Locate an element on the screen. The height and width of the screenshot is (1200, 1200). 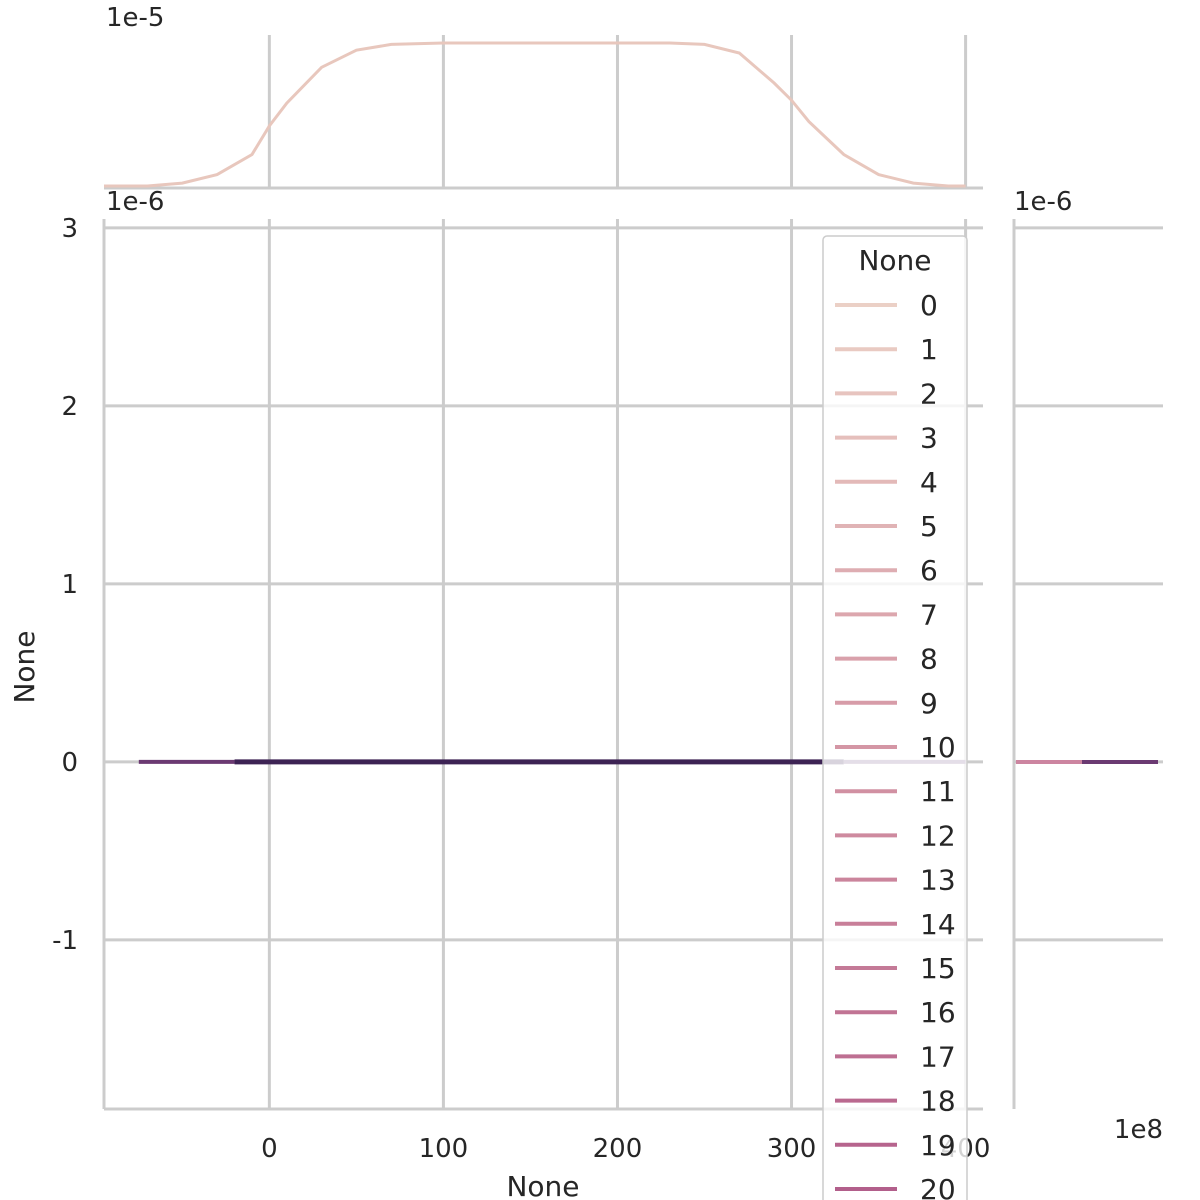
legend-label: 15 is located at coordinates (938, 968).